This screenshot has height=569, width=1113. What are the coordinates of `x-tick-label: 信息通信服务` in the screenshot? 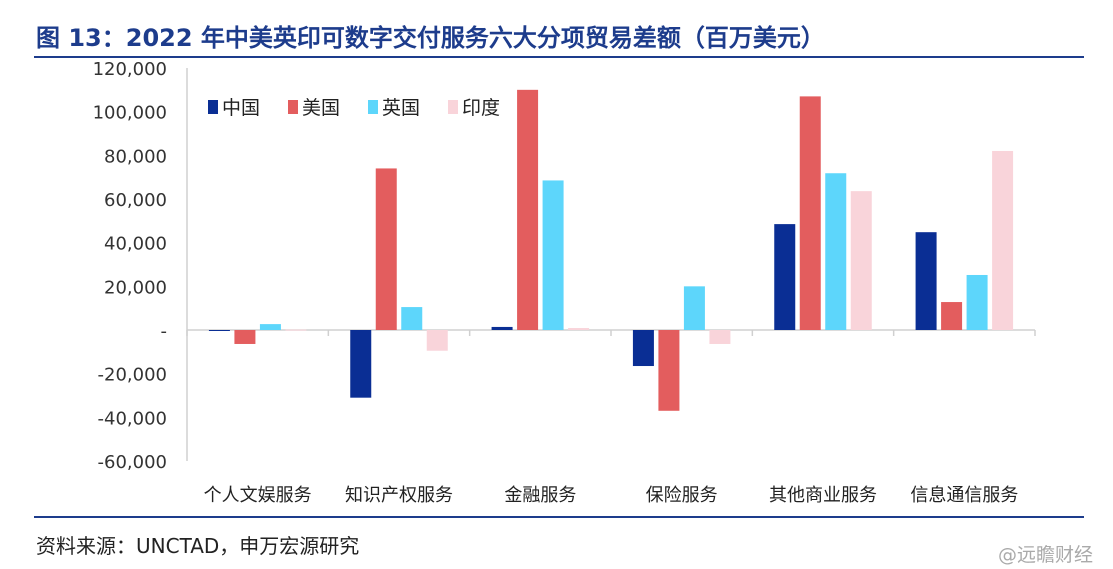 It's located at (964, 495).